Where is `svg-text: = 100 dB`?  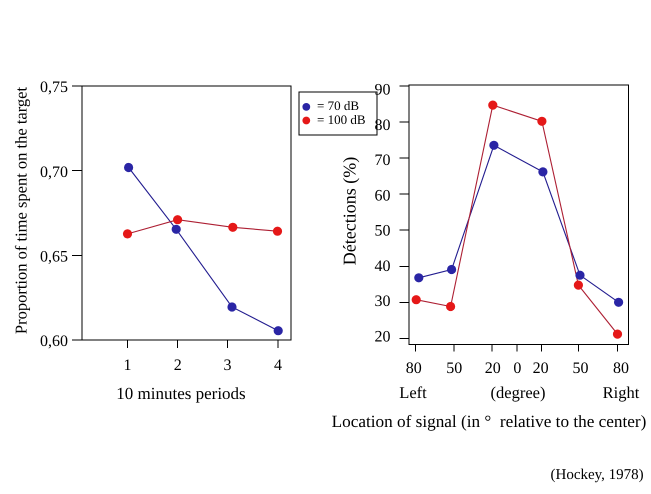 svg-text: = 100 dB is located at coordinates (341, 119).